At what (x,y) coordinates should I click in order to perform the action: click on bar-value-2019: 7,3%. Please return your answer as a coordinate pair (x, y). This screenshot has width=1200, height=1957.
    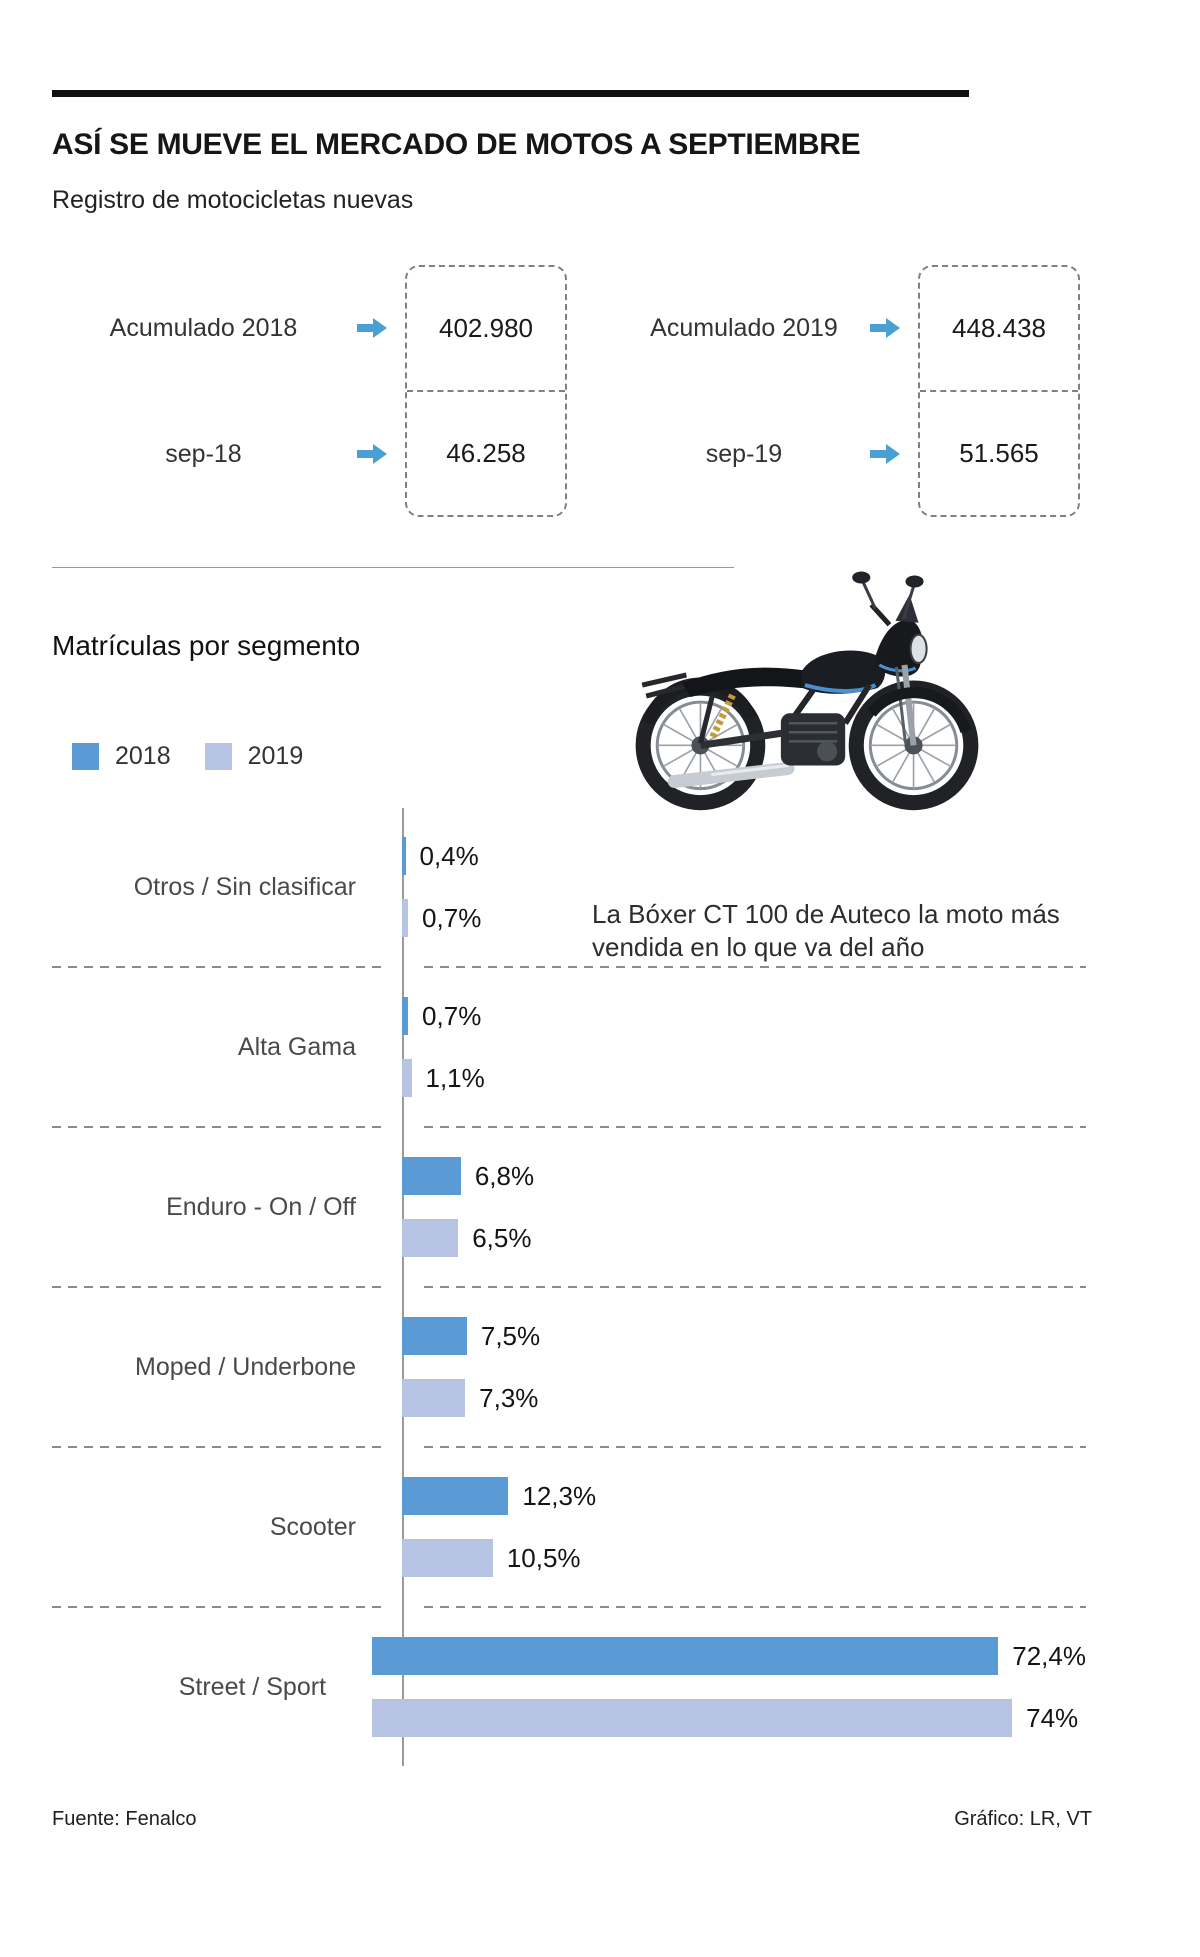
    Looking at the image, I should click on (509, 1397).